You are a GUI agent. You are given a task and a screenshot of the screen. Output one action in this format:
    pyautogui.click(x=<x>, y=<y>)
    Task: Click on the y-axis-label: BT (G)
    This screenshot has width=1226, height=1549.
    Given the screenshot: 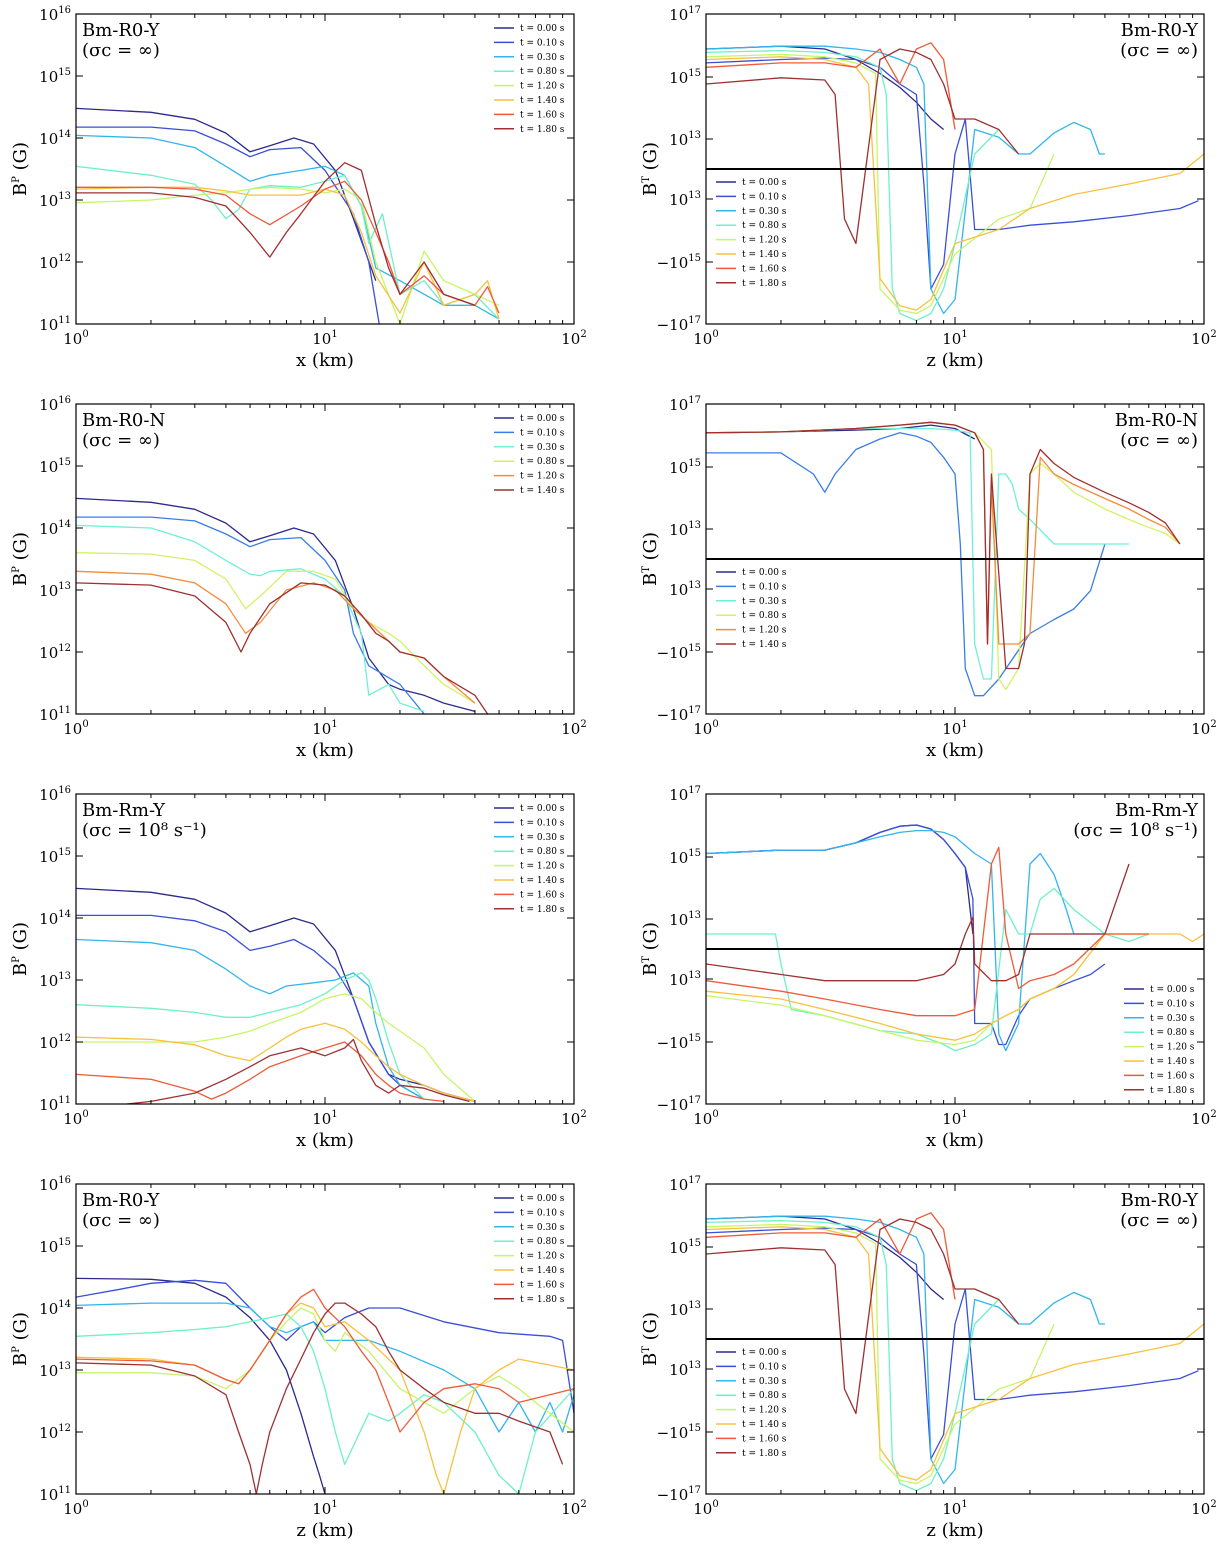 What is the action you would take?
    pyautogui.click(x=650, y=169)
    